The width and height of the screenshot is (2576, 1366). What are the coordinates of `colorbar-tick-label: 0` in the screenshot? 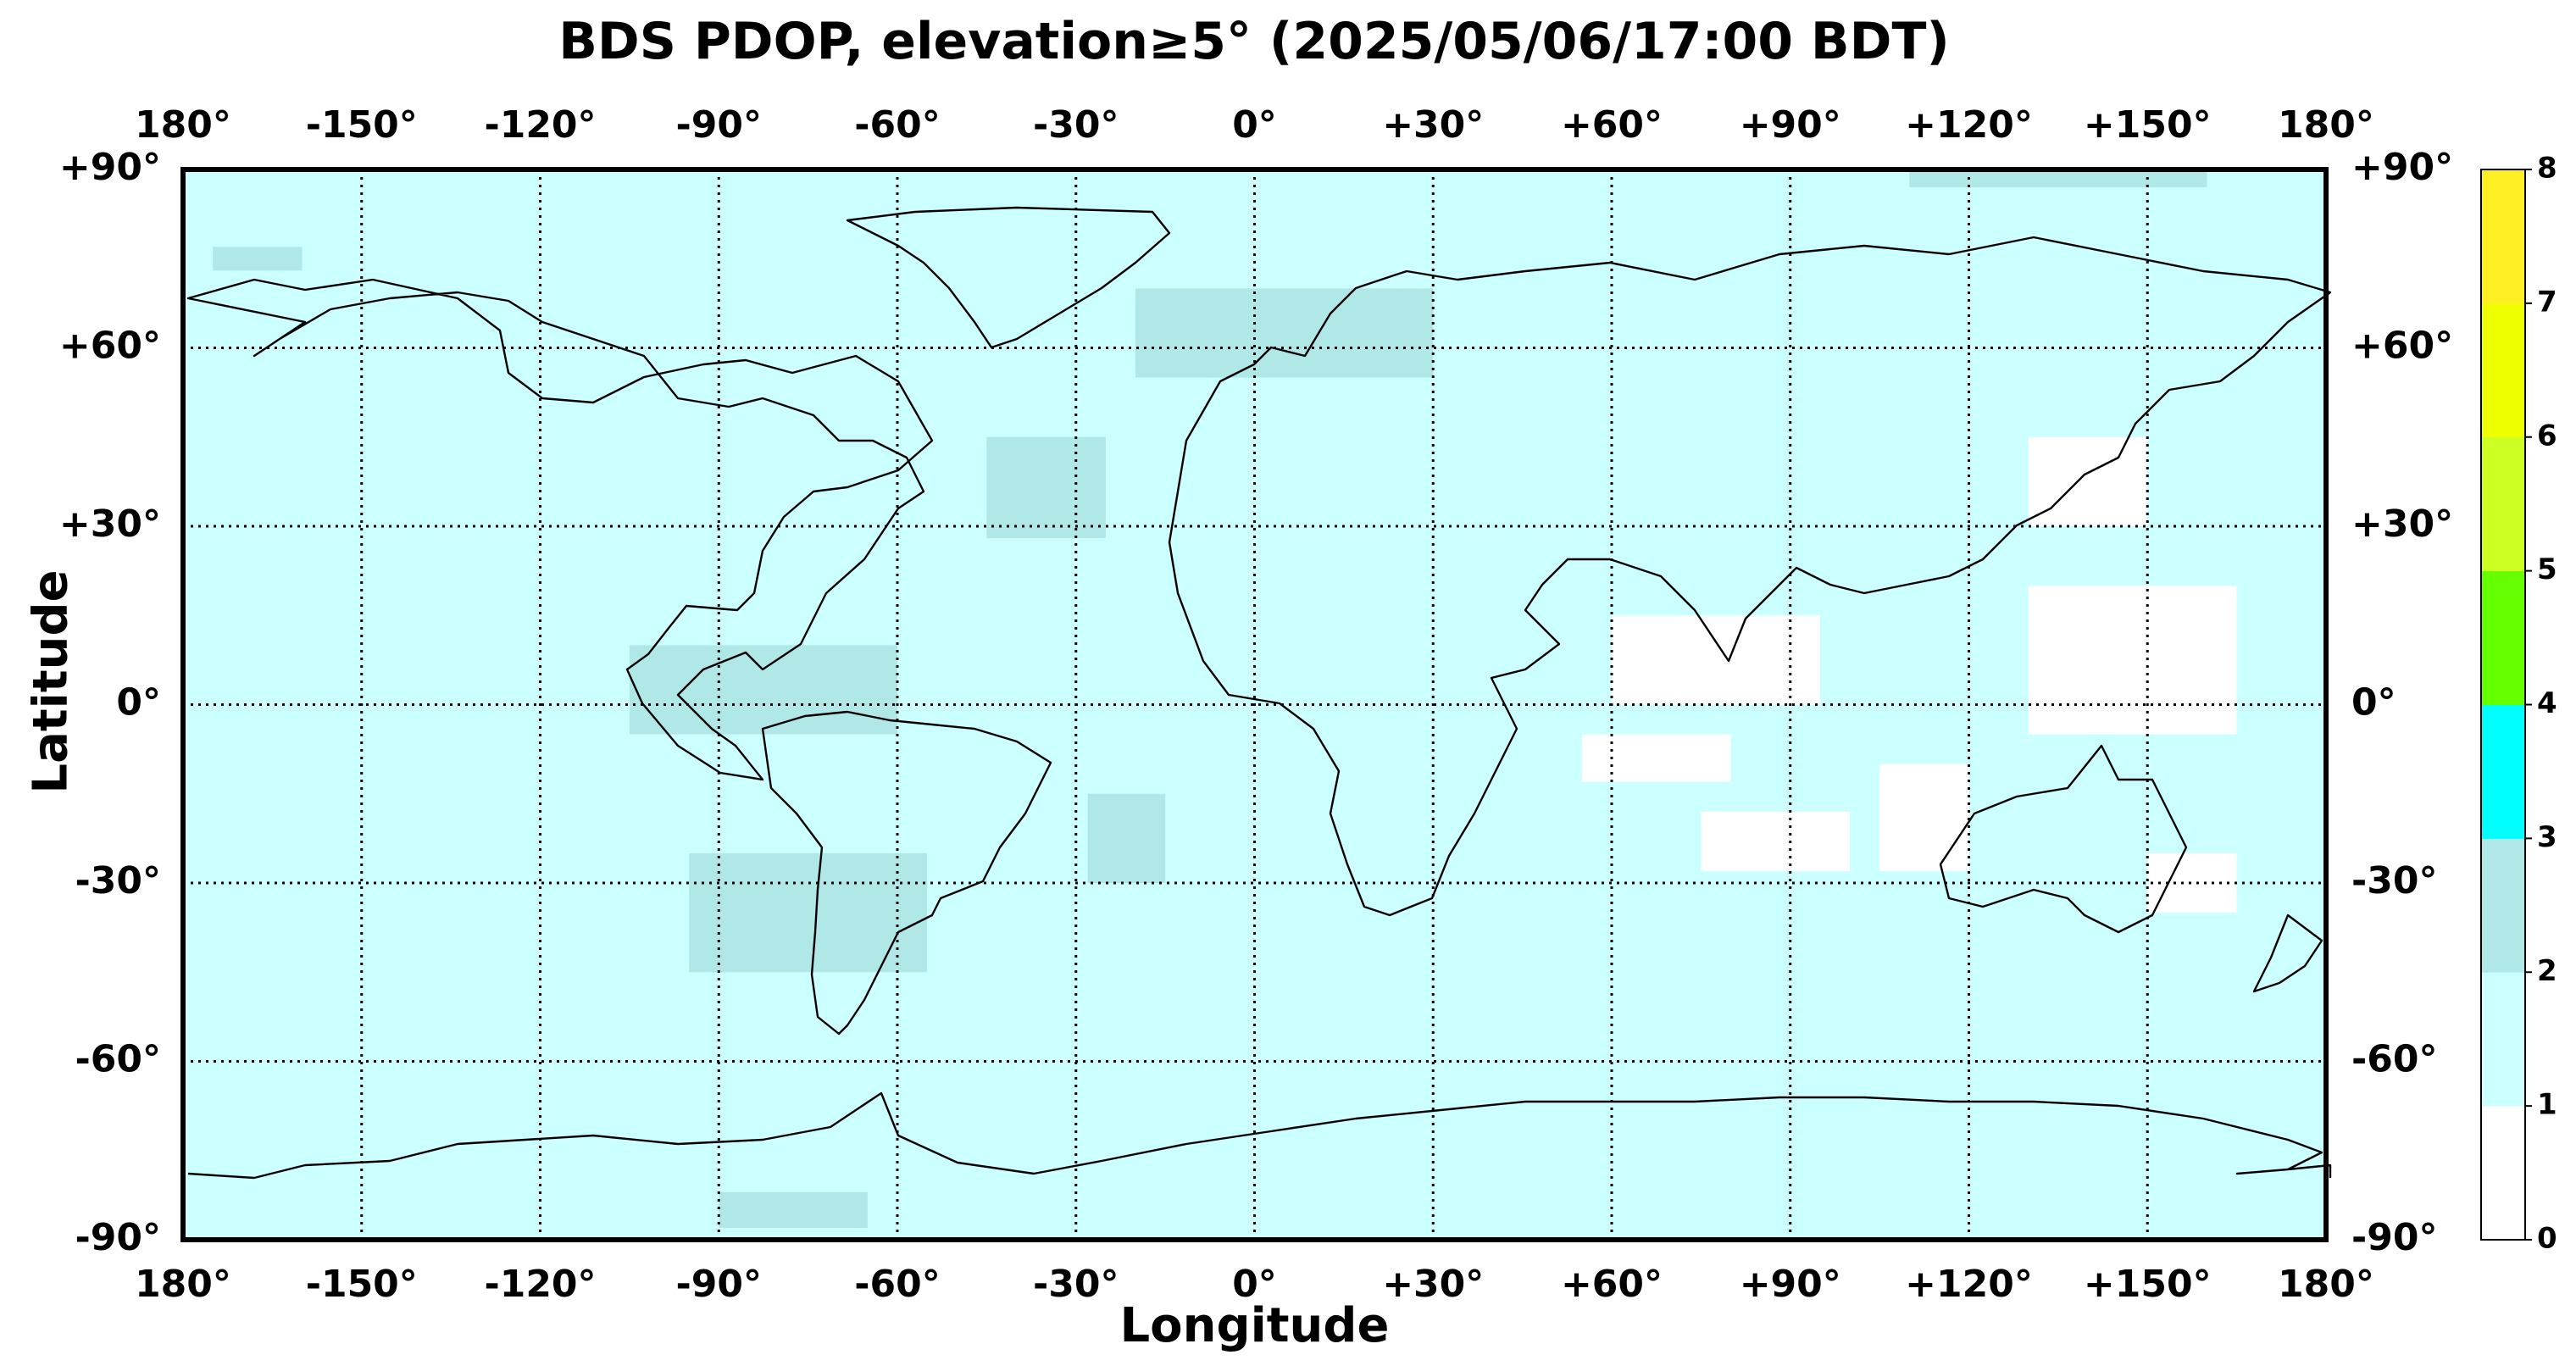 It's located at (2547, 1239).